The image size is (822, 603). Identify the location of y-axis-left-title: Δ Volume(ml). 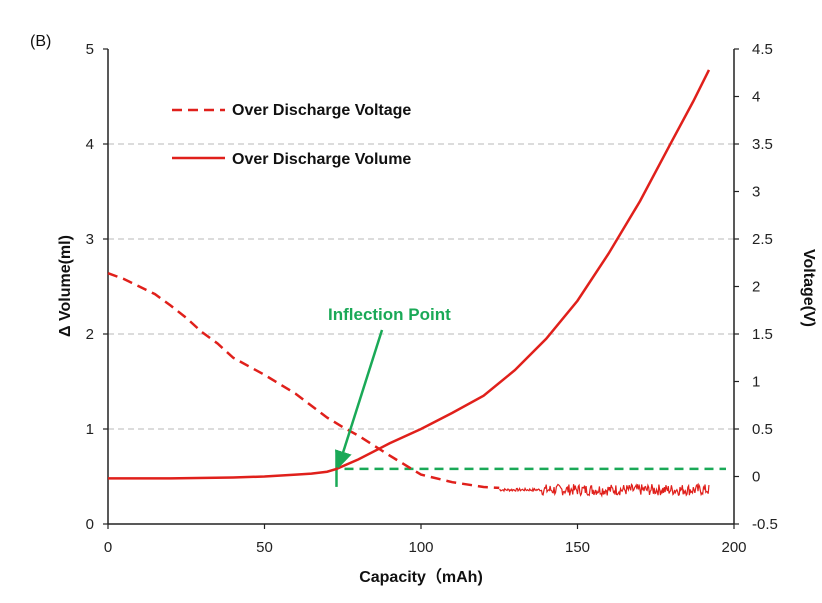
(65, 286).